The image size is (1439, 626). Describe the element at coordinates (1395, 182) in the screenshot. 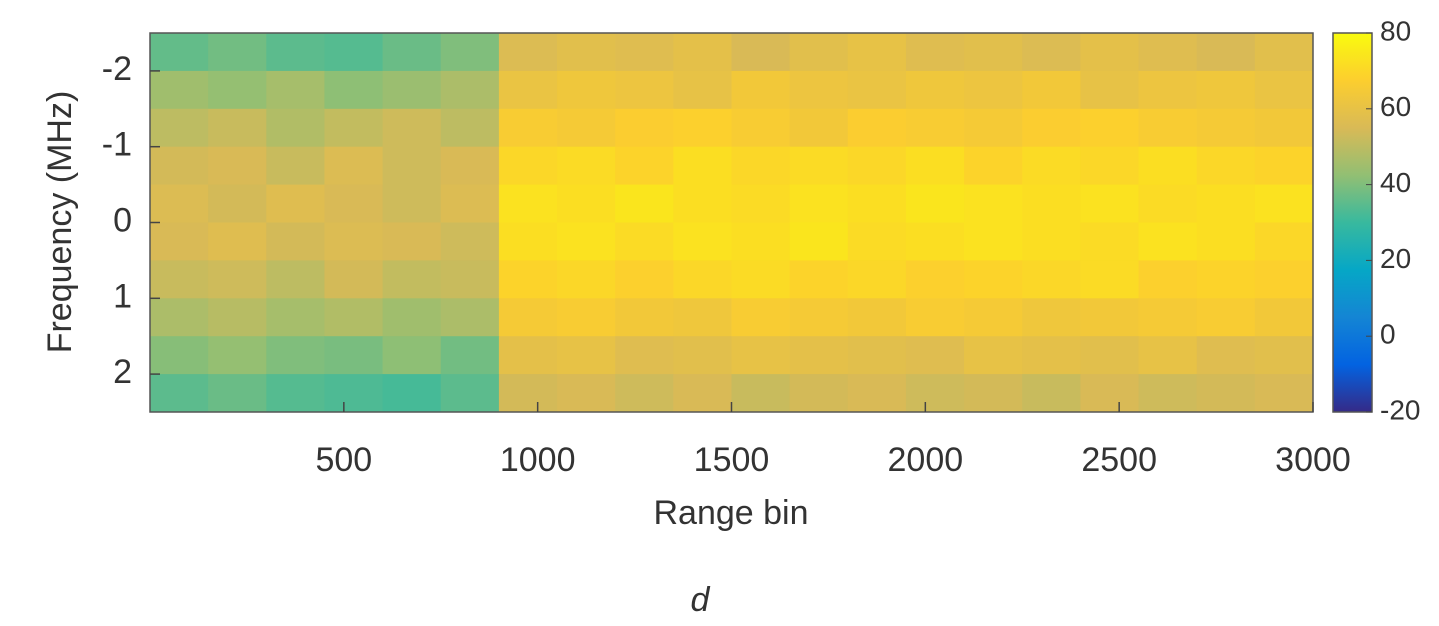

I see `colorbar-tick-label: 40` at that location.